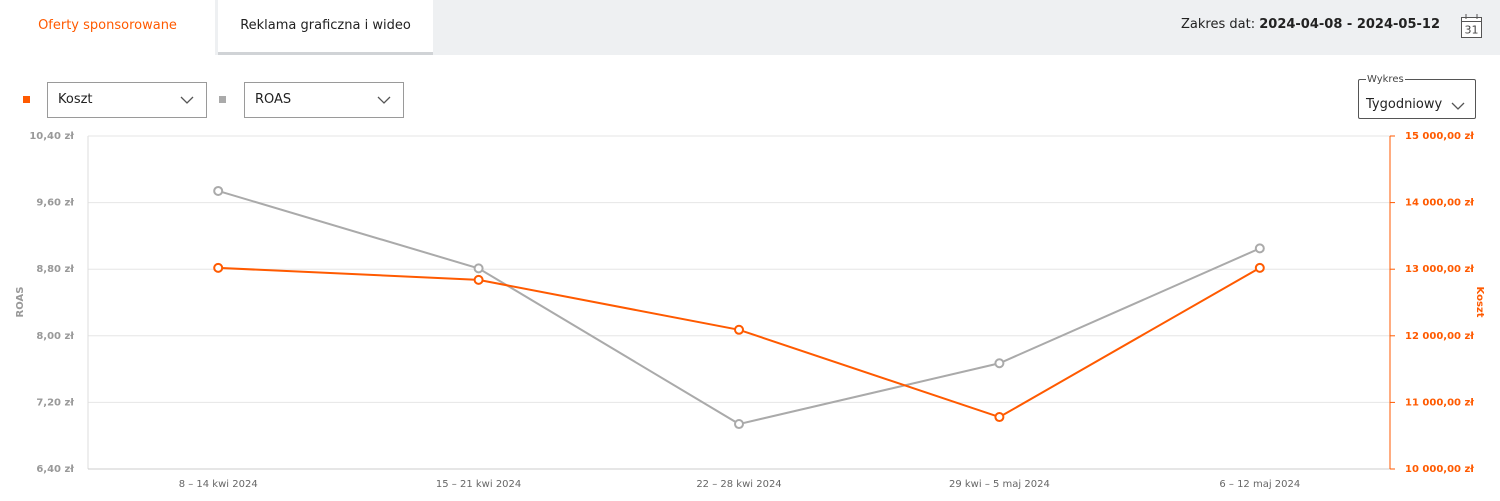 The image size is (1500, 501). What do you see at coordinates (1404, 104) in the screenshot?
I see `select-value: Tygodniowy` at bounding box center [1404, 104].